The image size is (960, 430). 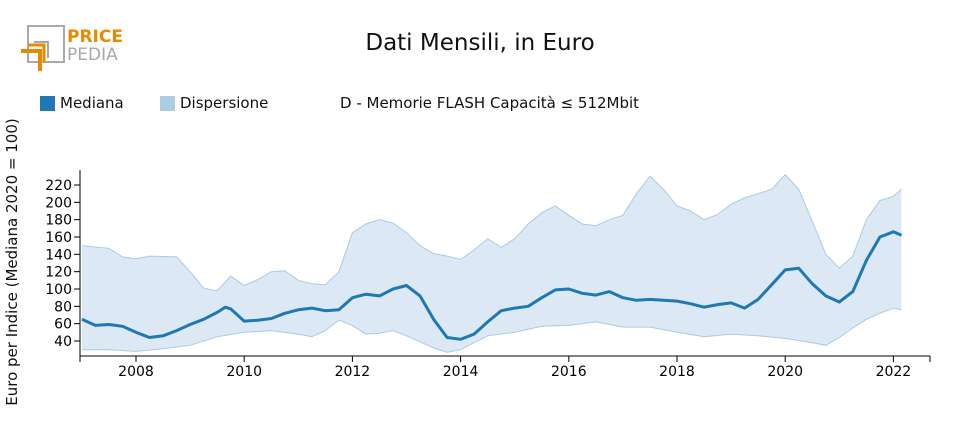 What do you see at coordinates (491, 330) in the screenshot?
I see `dispersion-min-line` at bounding box center [491, 330].